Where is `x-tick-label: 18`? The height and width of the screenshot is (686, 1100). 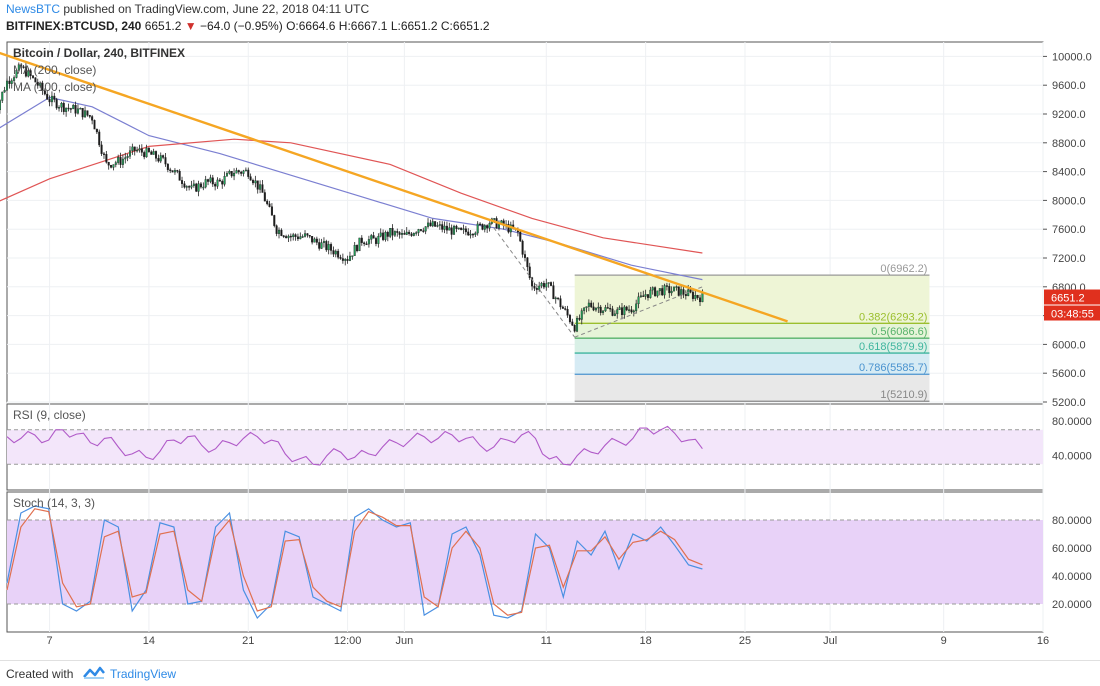
x-tick-label: 18 is located at coordinates (646, 641).